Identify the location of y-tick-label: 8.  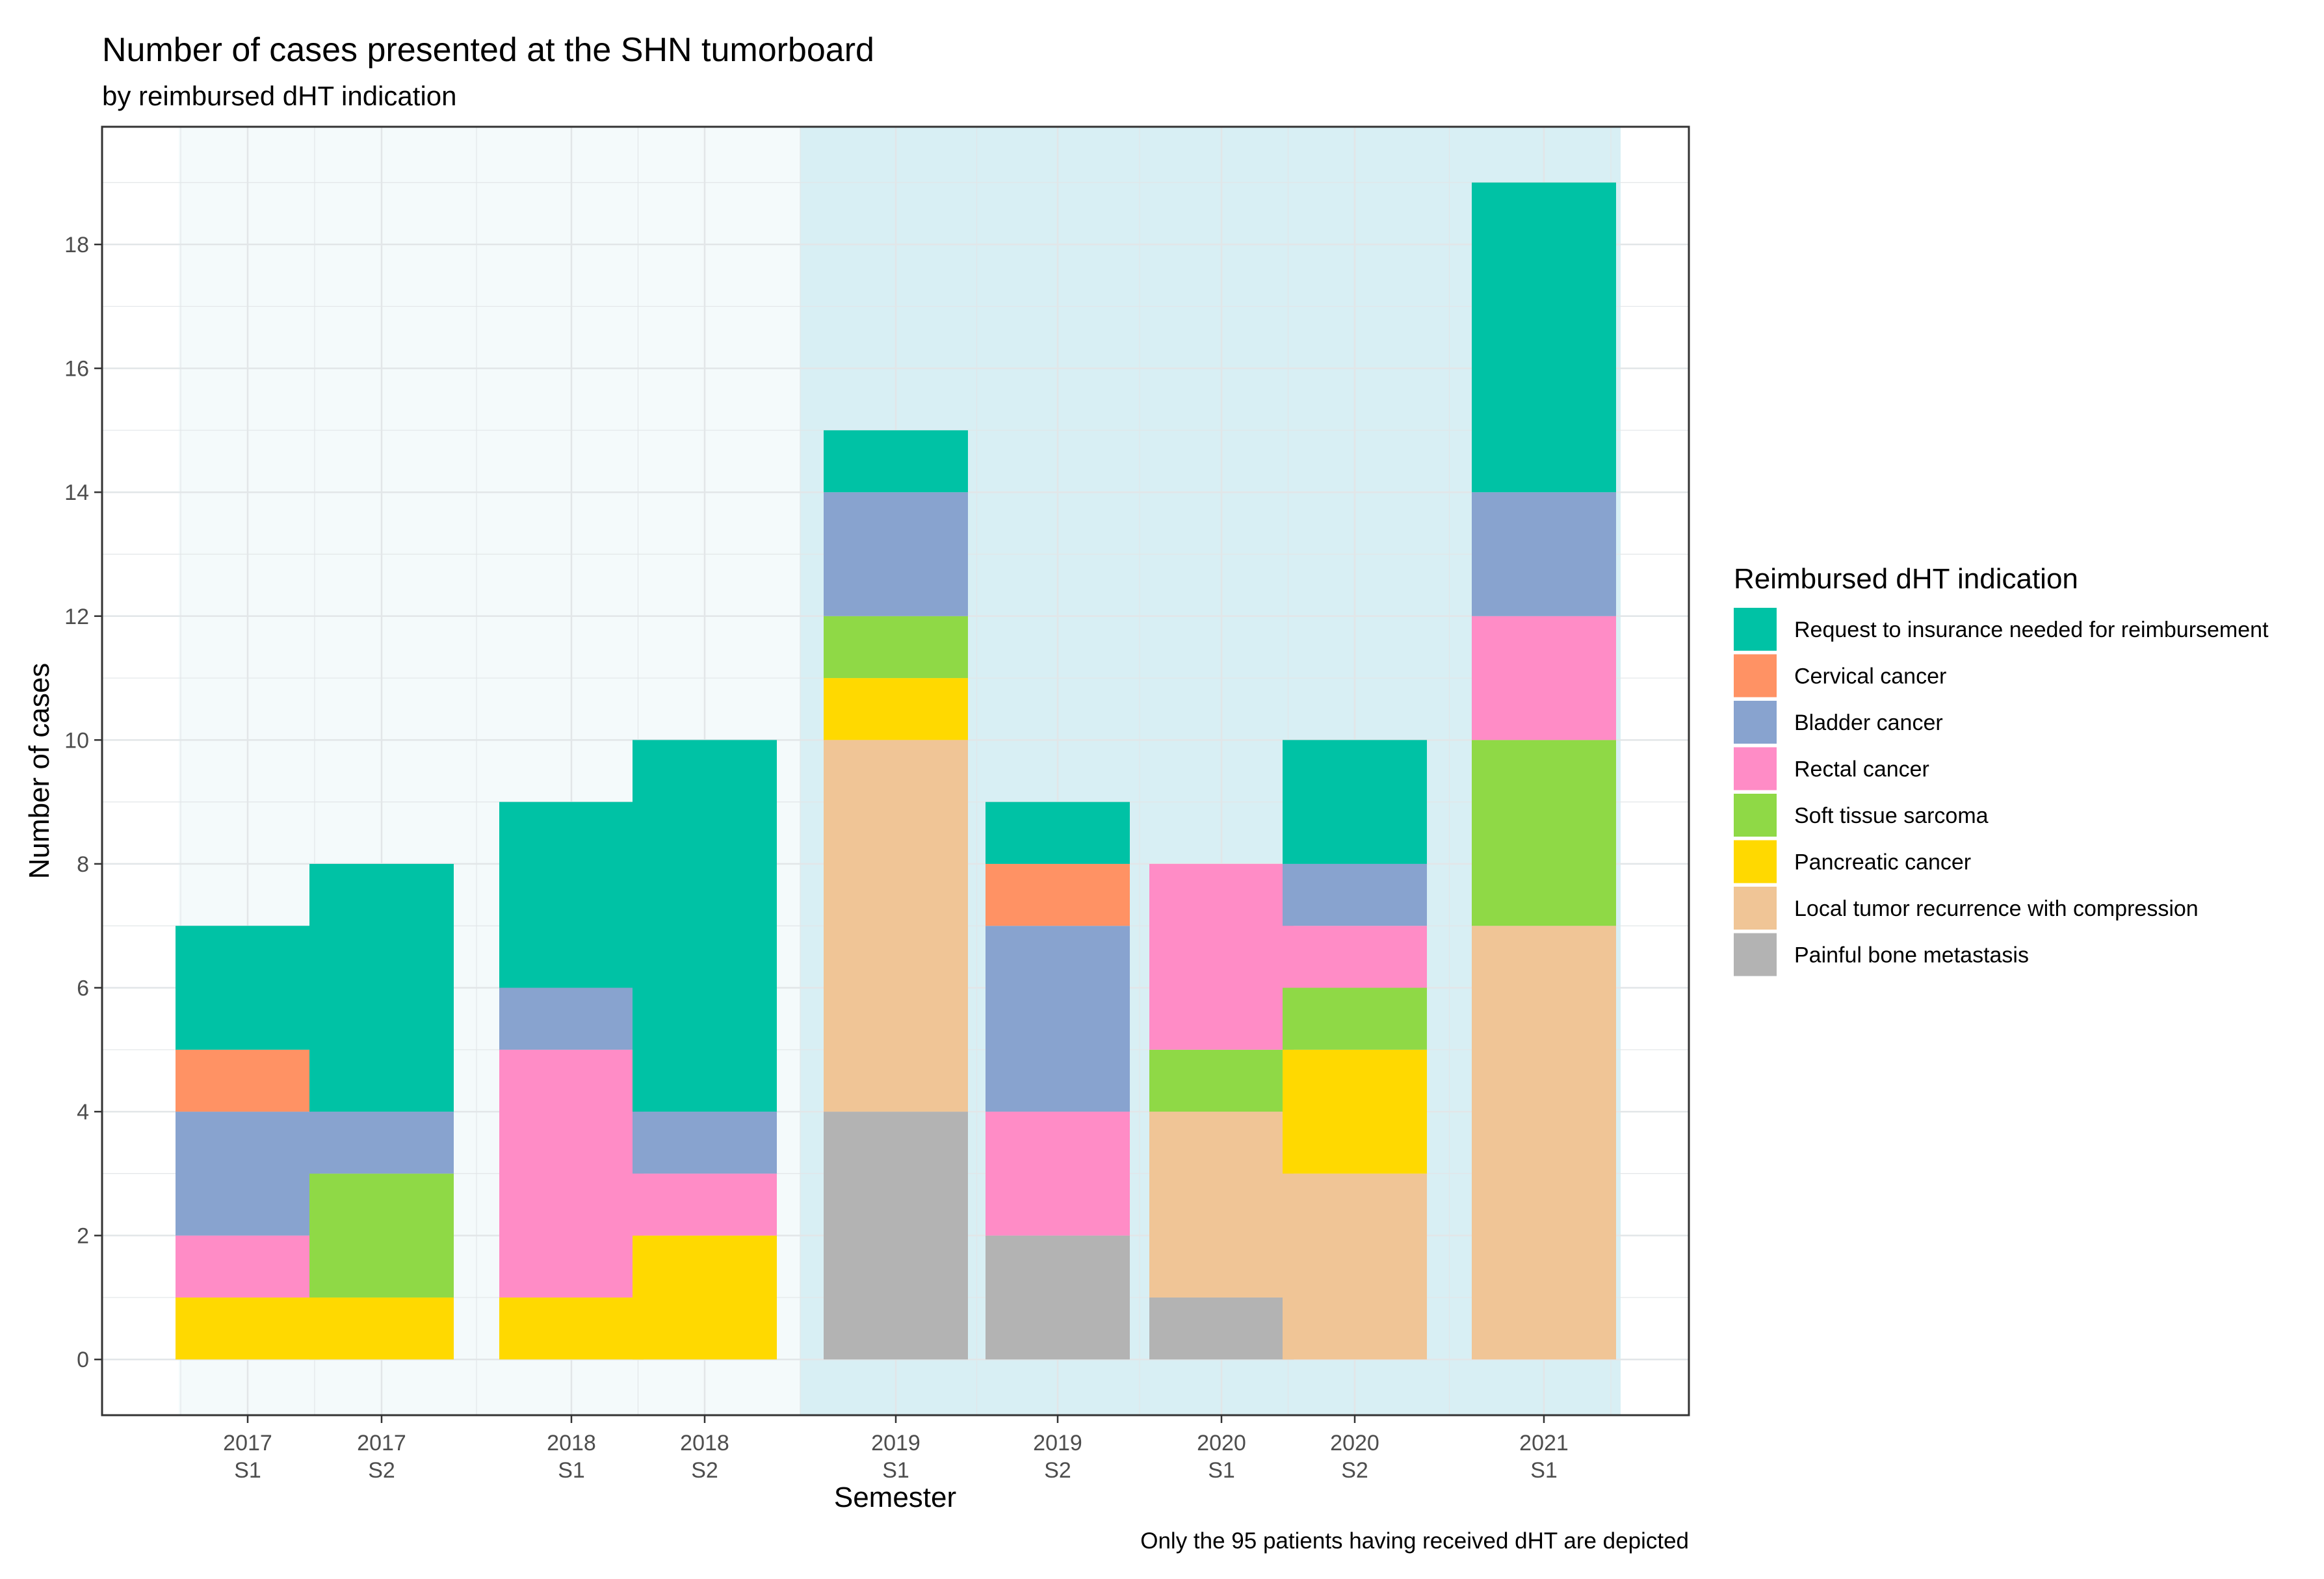
(83, 864).